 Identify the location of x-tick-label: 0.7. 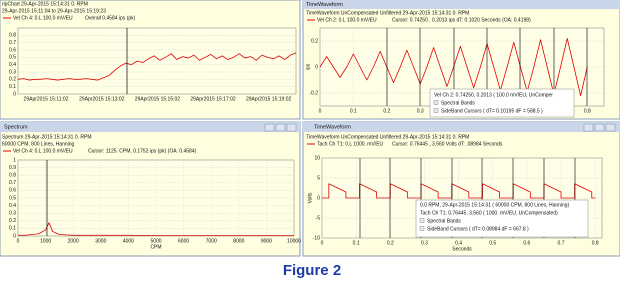
(561, 243).